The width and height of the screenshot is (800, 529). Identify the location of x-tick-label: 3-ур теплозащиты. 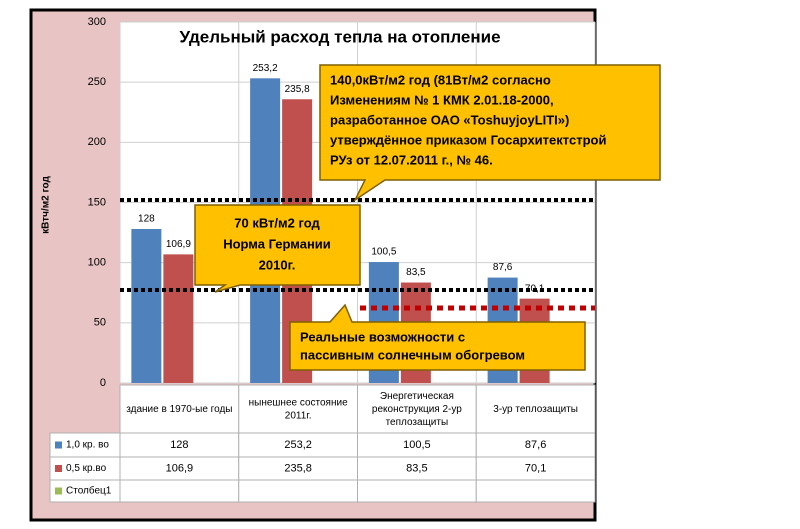
(535, 409).